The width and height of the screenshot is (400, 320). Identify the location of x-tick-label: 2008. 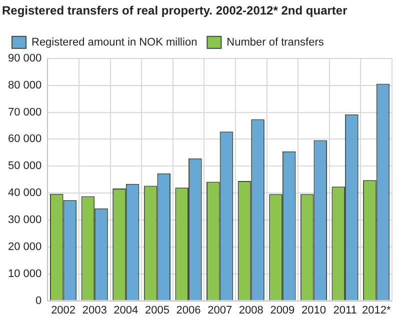
(251, 310).